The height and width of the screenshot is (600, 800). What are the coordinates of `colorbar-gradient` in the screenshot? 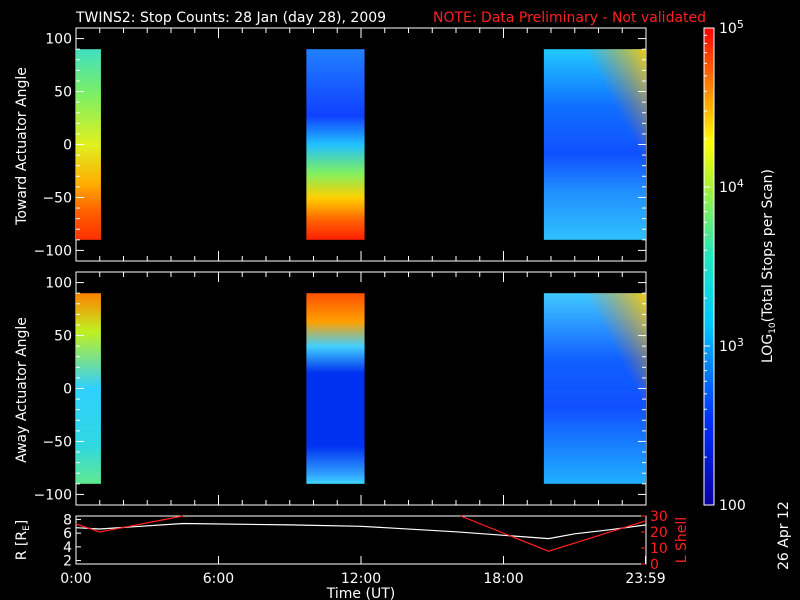 It's located at (709, 266).